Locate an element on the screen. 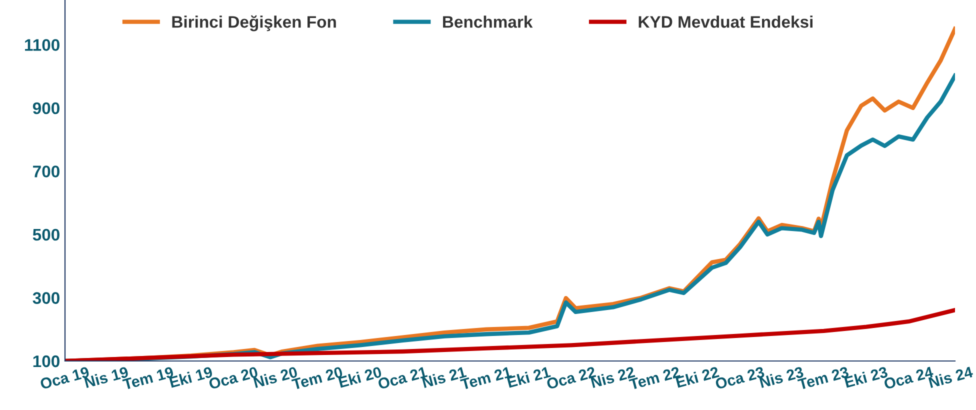  y-tick-label: 500 is located at coordinates (46, 234).